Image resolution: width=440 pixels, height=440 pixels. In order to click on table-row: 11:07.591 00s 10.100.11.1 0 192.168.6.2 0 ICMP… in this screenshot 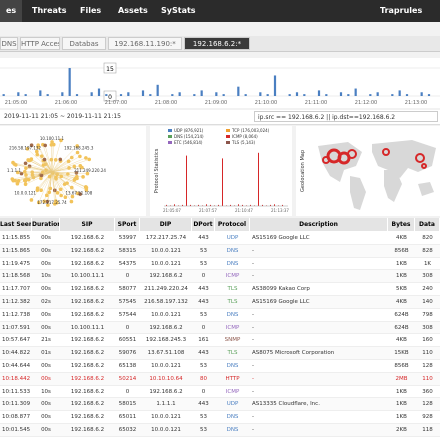, I will do `click(220, 328)`.